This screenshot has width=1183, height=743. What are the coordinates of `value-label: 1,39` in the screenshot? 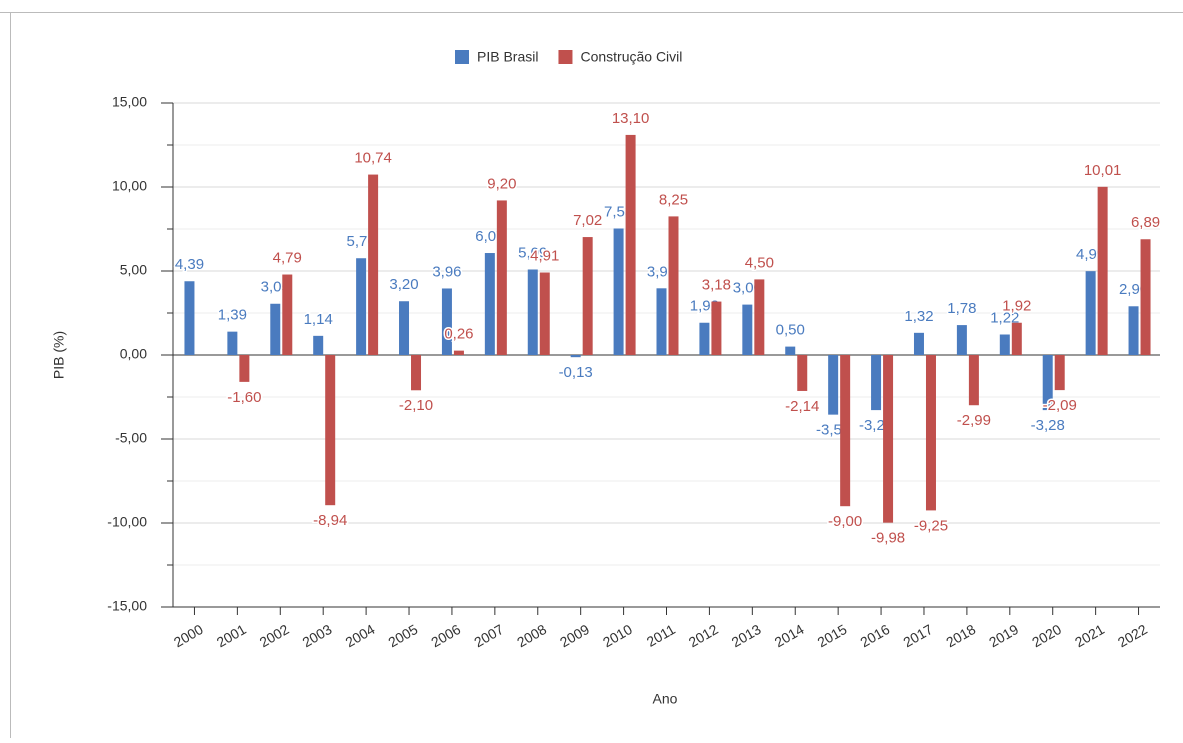 It's located at (232, 315).